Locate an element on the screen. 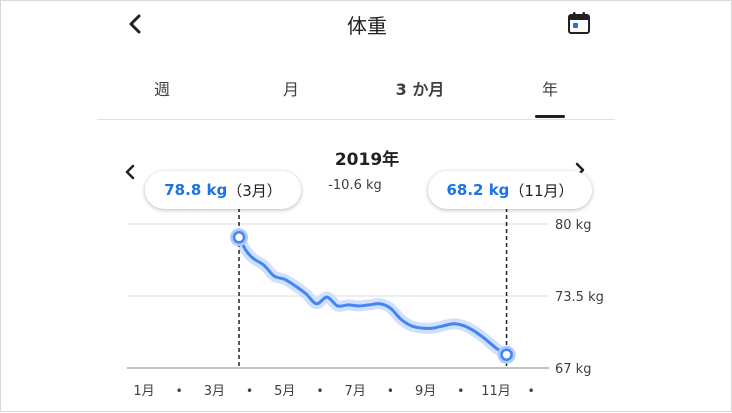 This screenshot has width=732, height=413. page-title: 体重 is located at coordinates (367, 26).